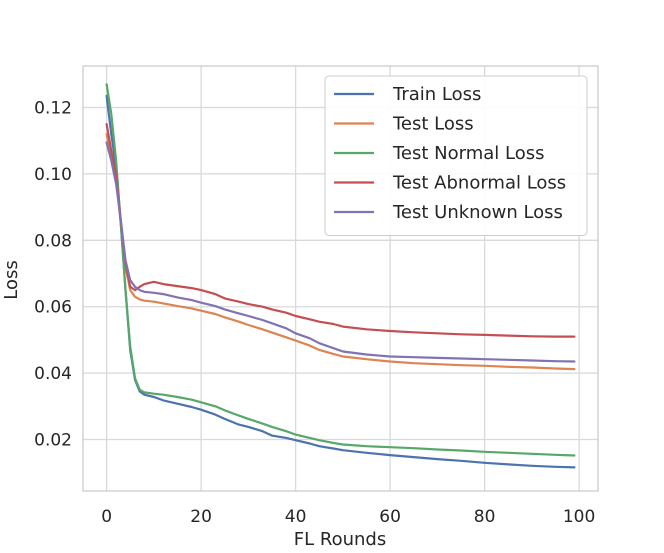 The width and height of the screenshot is (664, 553). I want to click on x-tick-label: 40, so click(296, 517).